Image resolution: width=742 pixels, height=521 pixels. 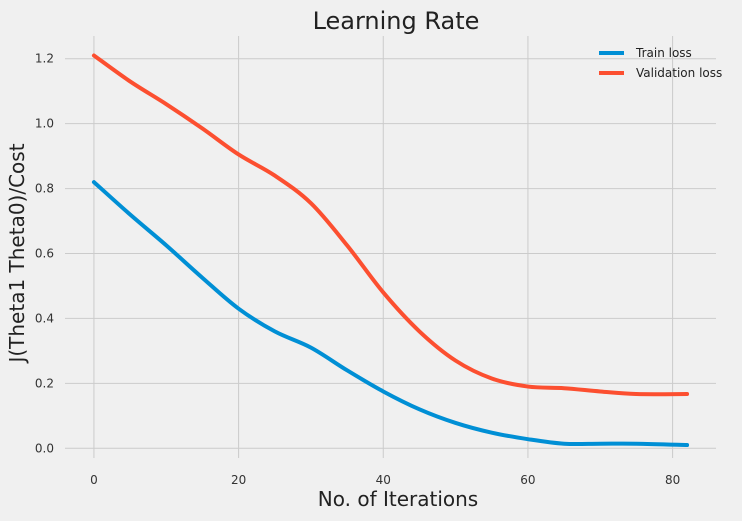 I want to click on y-tick-label: 0.8, so click(x=44, y=189).